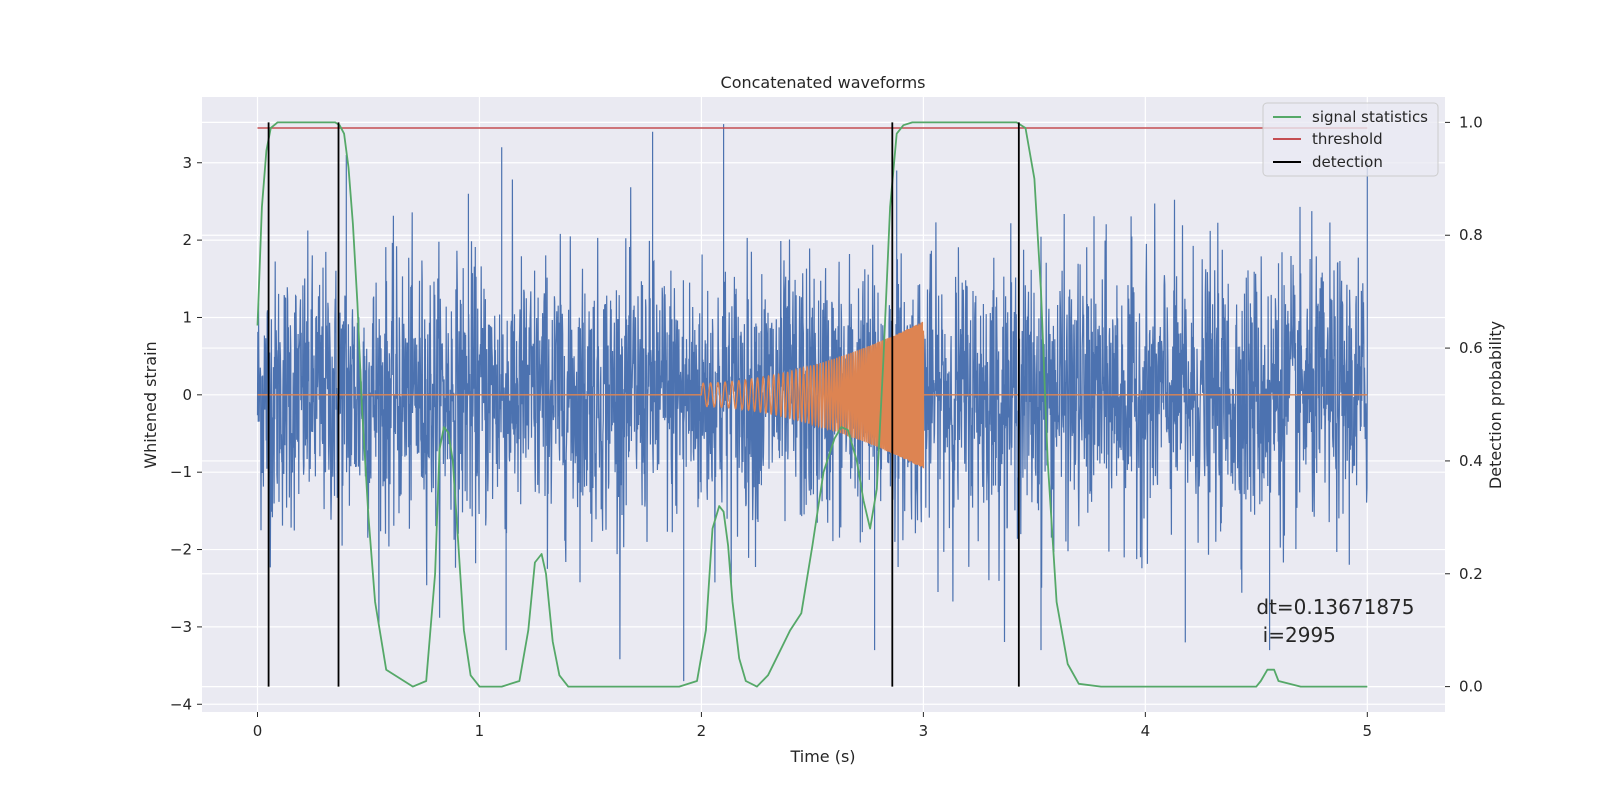 Image resolution: width=1600 pixels, height=800 pixels. I want to click on annotation-i: i=2995, so click(1296, 635).